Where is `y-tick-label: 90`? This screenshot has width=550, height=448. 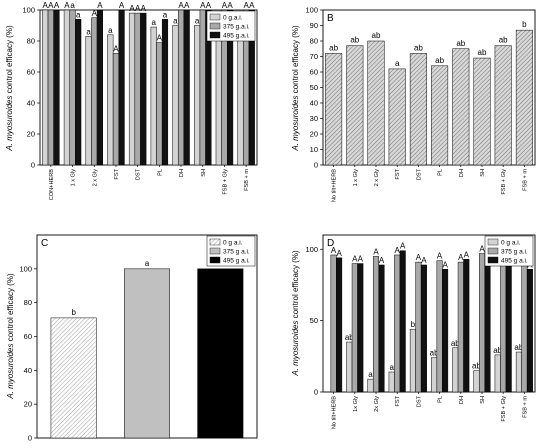
y-tick-label: 90 is located at coordinates (314, 25).